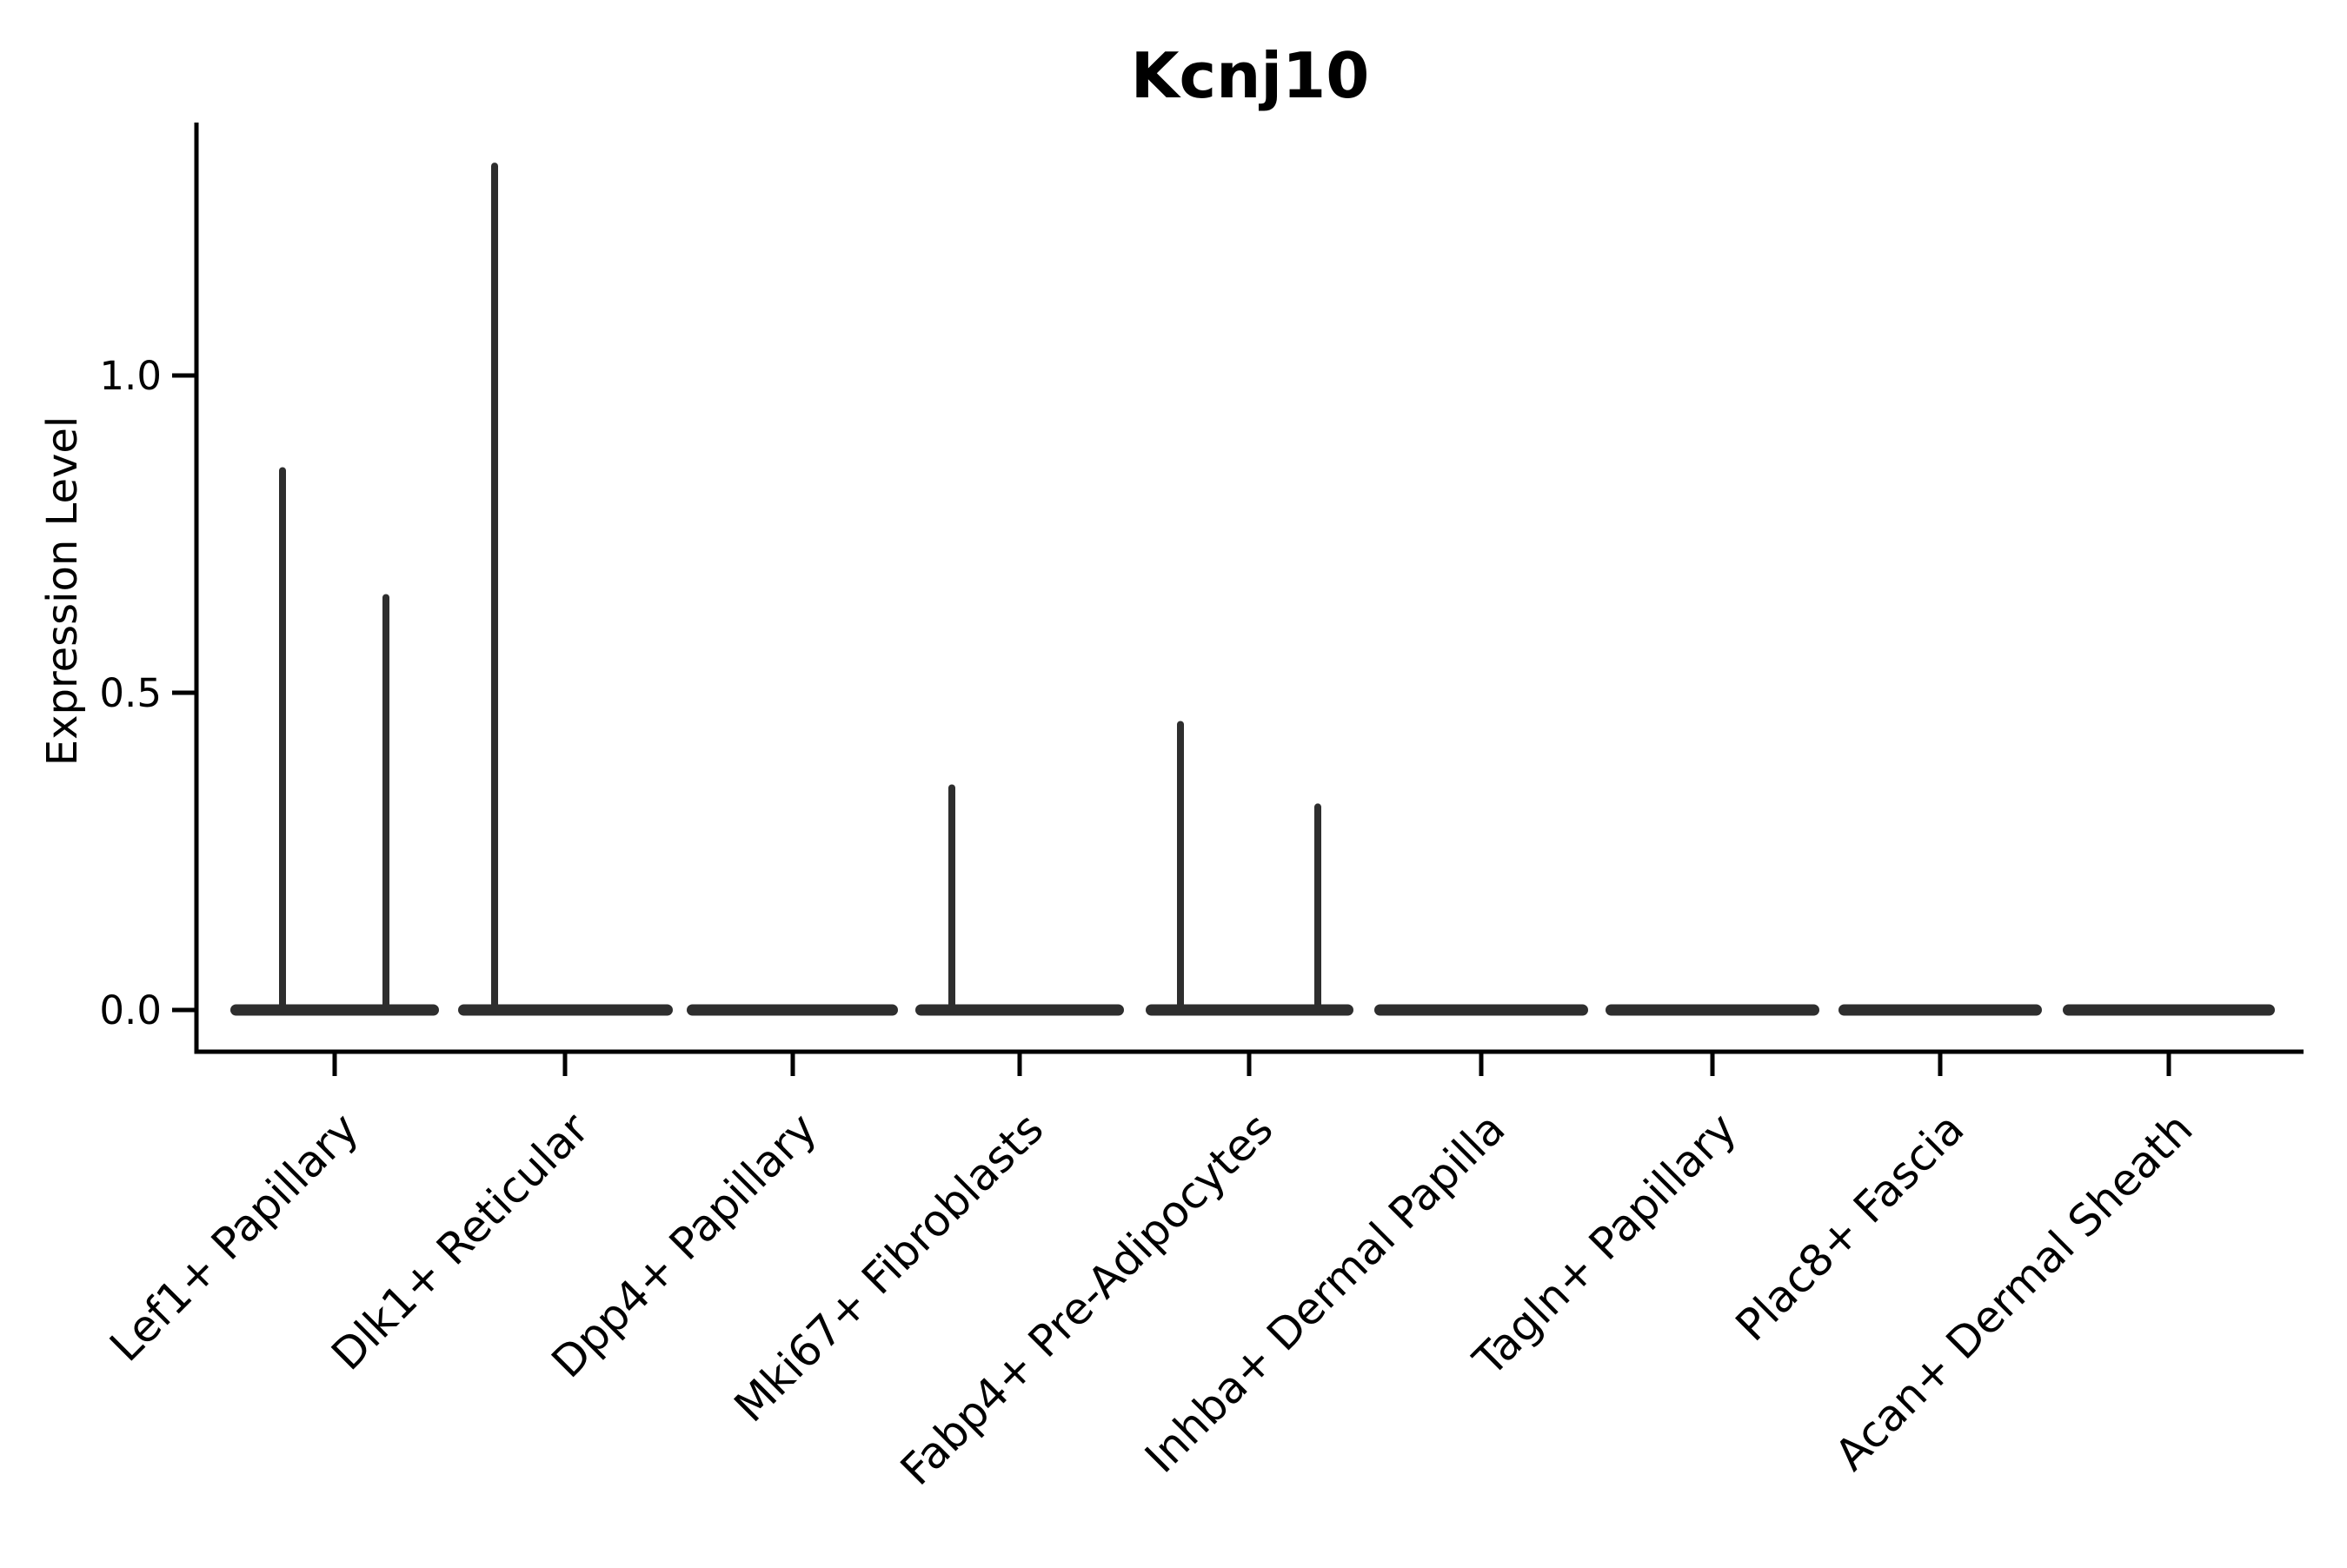 This screenshot has height=1568, width=2347. I want to click on y-tick-label: 1.0, so click(130, 376).